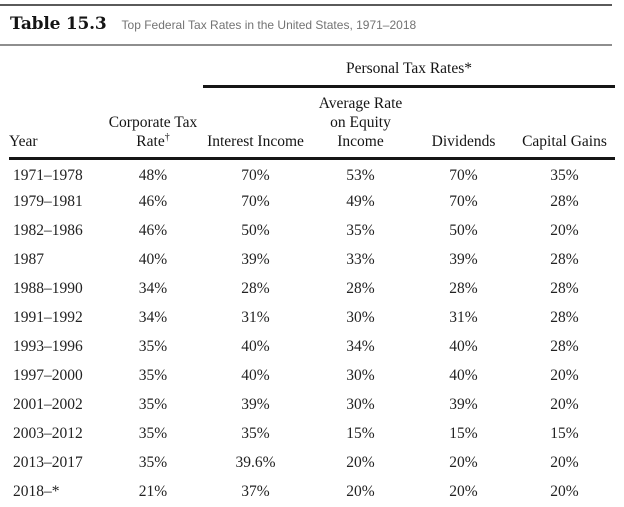 The width and height of the screenshot is (624, 507). Describe the element at coordinates (360, 103) in the screenshot. I see `equity-header-line1: Average Rate` at that location.